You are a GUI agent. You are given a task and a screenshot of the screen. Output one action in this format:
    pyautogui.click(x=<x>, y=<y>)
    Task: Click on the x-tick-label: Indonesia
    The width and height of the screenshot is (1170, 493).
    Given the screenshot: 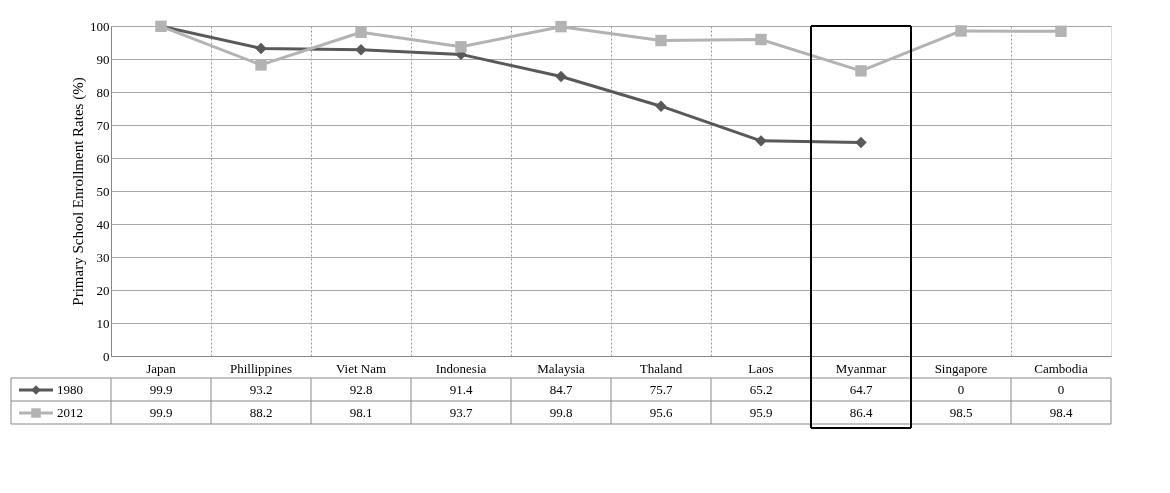 What is the action you would take?
    pyautogui.click(x=461, y=368)
    